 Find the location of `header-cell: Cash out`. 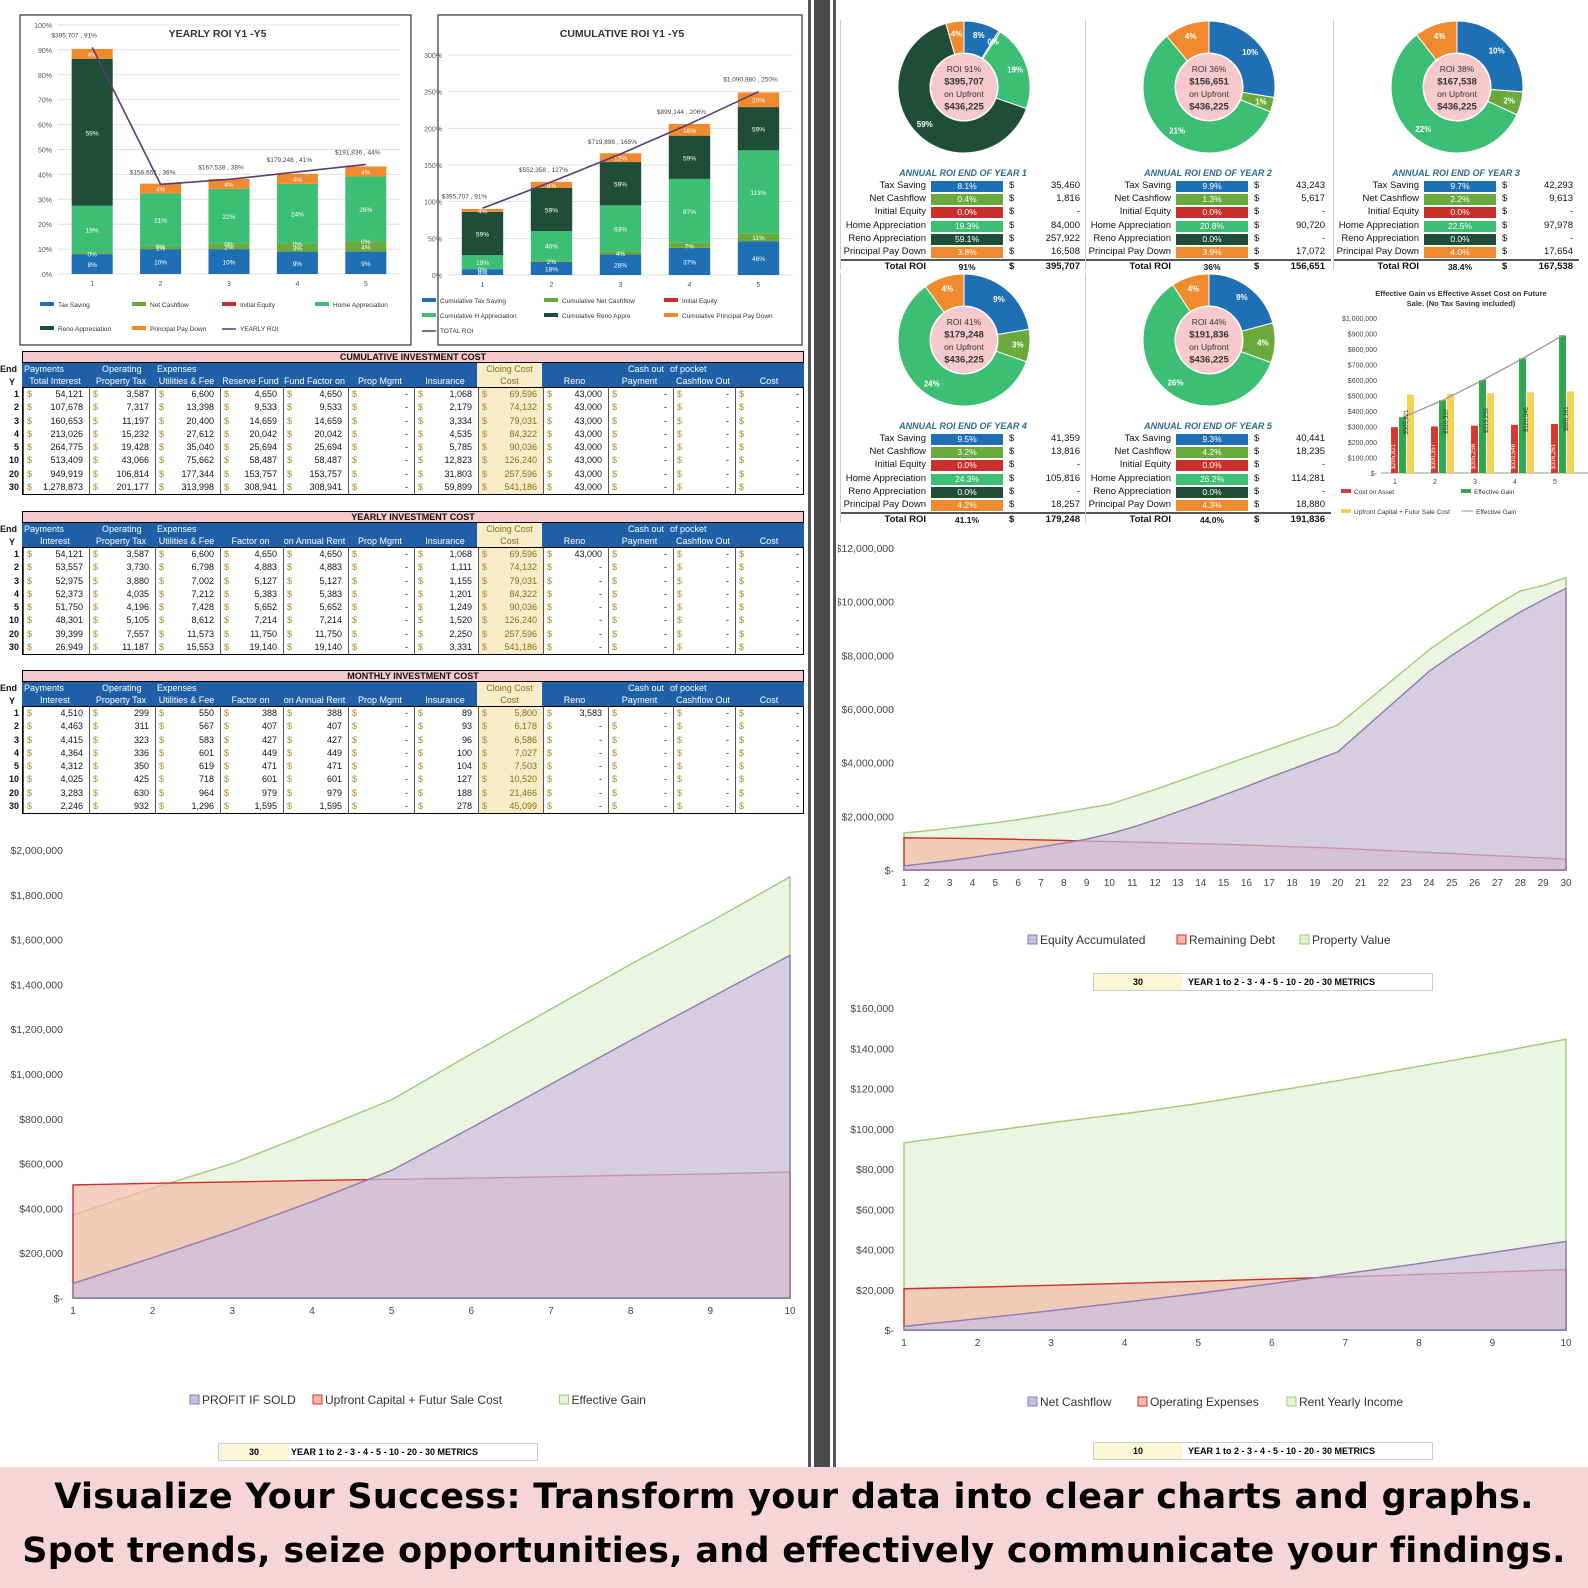

header-cell: Cash out is located at coordinates (646, 369).